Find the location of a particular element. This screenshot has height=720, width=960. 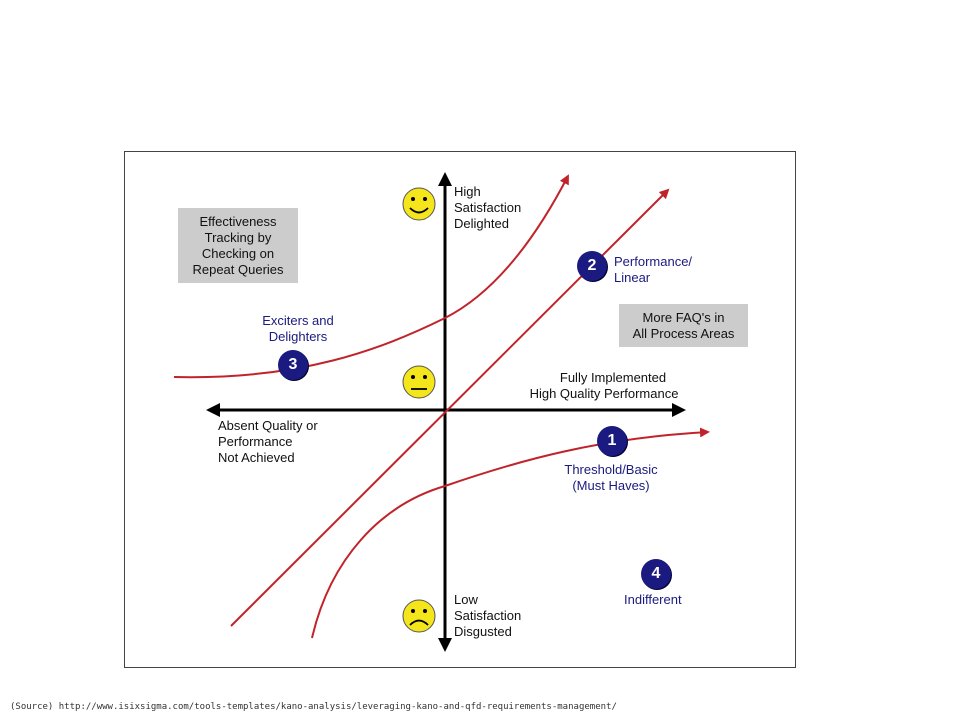

curve-badge-2: 2 is located at coordinates (592, 266).